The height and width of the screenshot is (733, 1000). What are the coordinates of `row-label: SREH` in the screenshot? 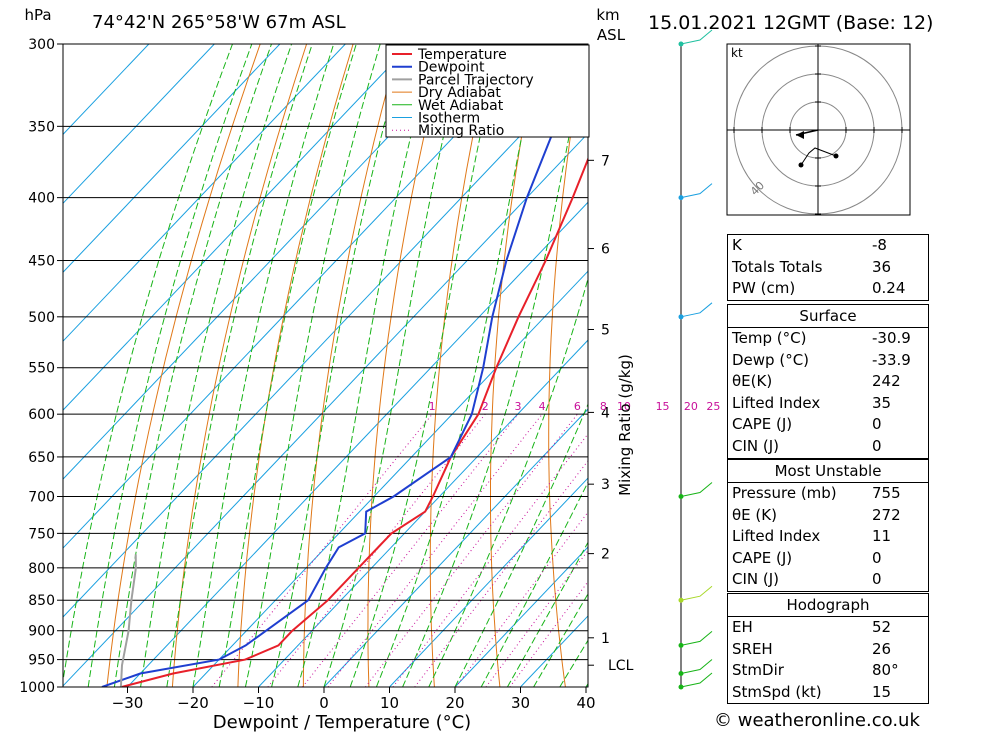 It's located at (752, 648).